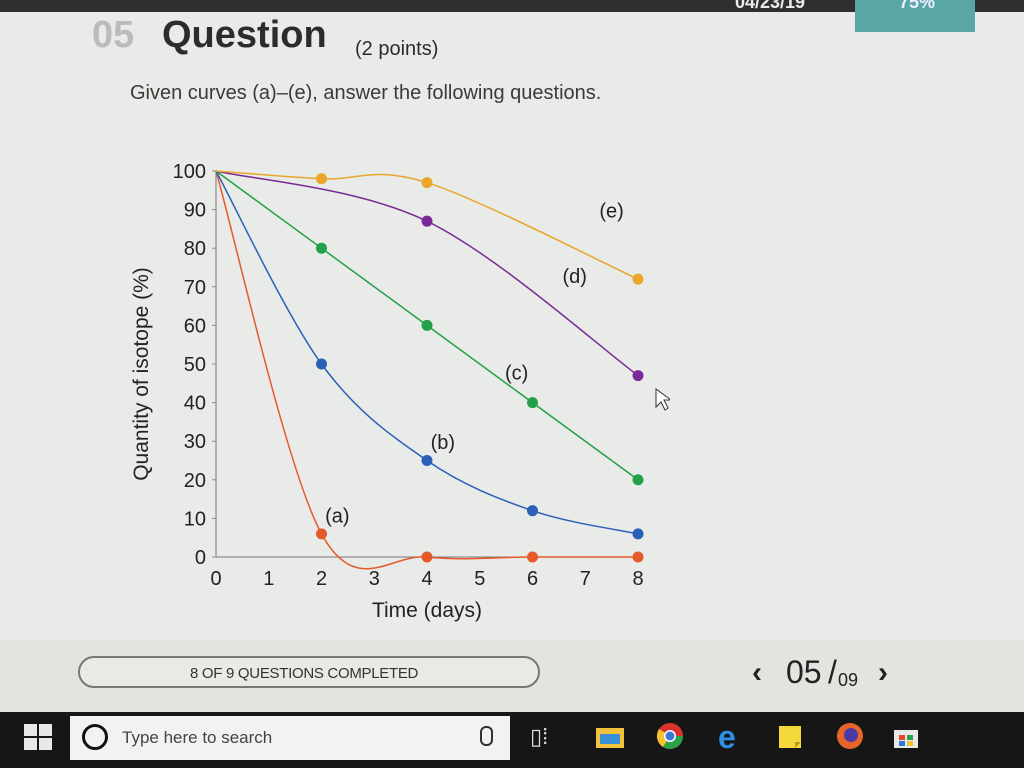 Image resolution: width=1024 pixels, height=768 pixels. Describe the element at coordinates (197, 737) in the screenshot. I see `search-placeholder: Type here to search` at that location.